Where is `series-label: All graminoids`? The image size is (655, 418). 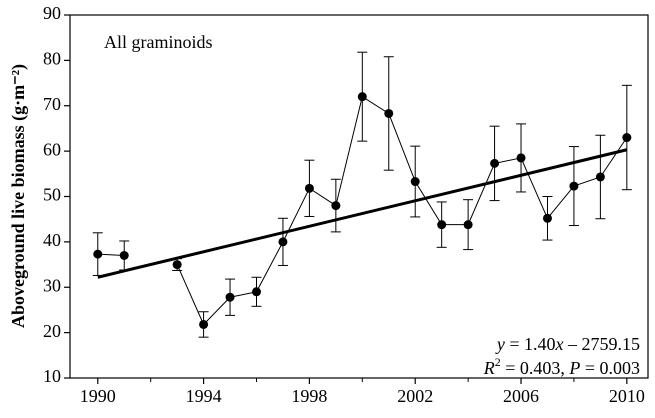 series-label: All graminoids is located at coordinates (158, 42).